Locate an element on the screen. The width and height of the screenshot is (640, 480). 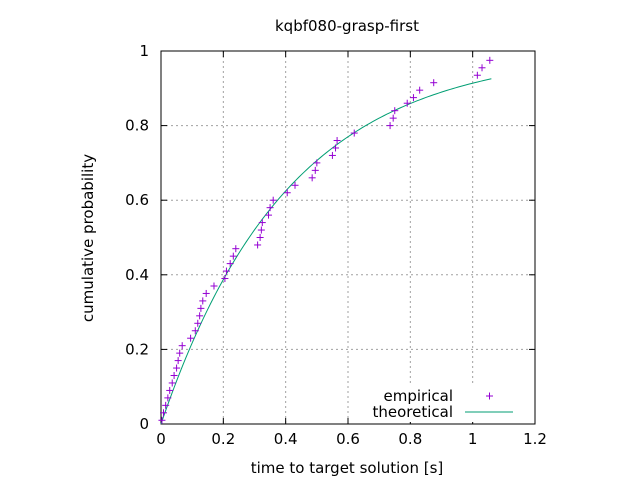
y-tick-label: 0.6 is located at coordinates (137, 200).